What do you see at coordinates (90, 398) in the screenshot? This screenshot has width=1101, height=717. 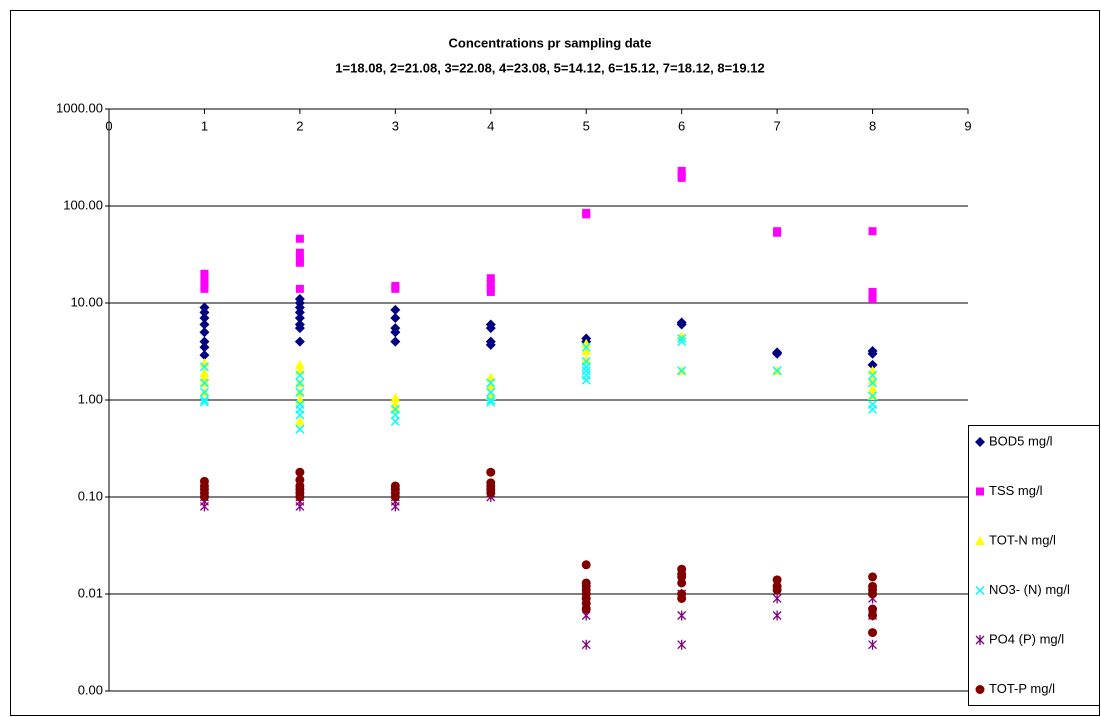 I see `y-tick-label: 1.00` at bounding box center [90, 398].